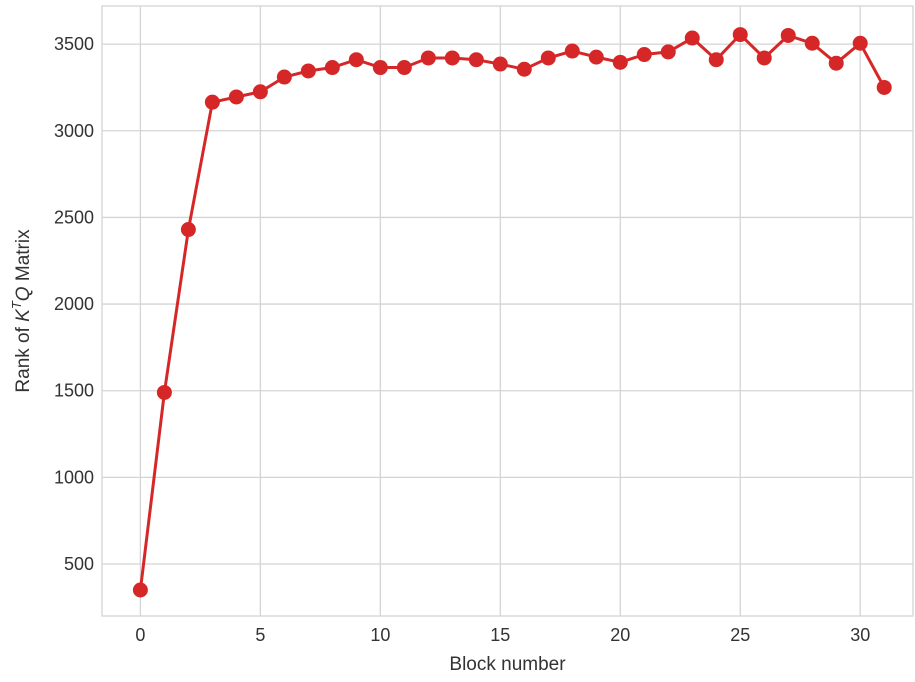 Image resolution: width=915 pixels, height=682 pixels. Describe the element at coordinates (23, 293) in the screenshot. I see `y-axis-title-q: Q` at that location.